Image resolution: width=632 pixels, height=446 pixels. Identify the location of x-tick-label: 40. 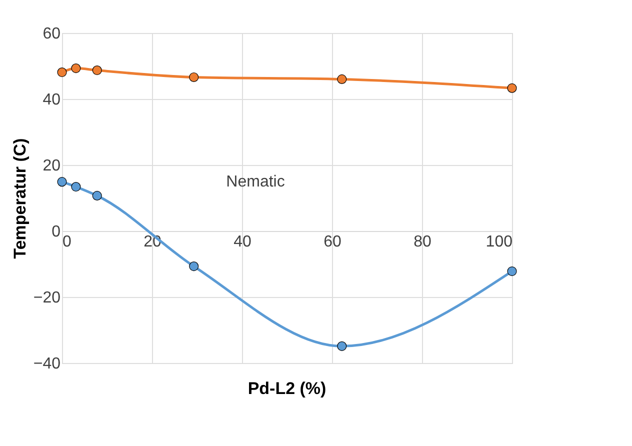
(243, 242).